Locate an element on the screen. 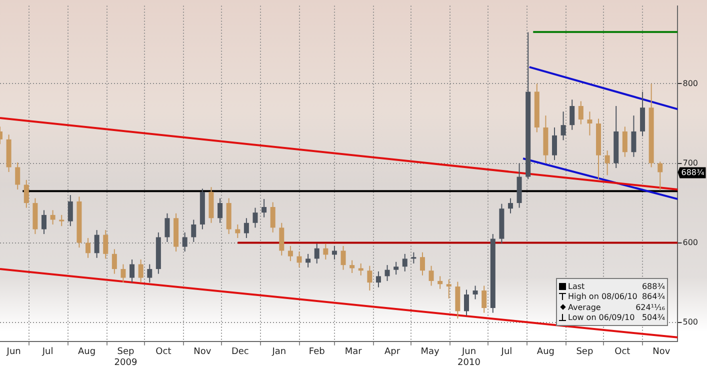  annotation: Low on 06/09/10 is located at coordinates (602, 317).